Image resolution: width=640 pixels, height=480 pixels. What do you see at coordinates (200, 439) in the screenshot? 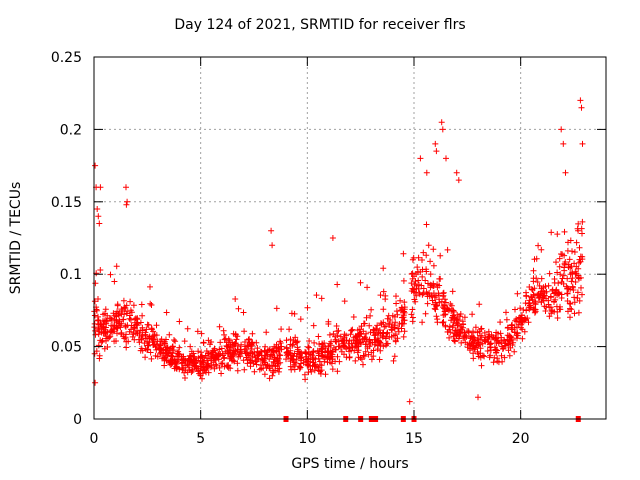
I see `x-tick-label: 5` at bounding box center [200, 439].